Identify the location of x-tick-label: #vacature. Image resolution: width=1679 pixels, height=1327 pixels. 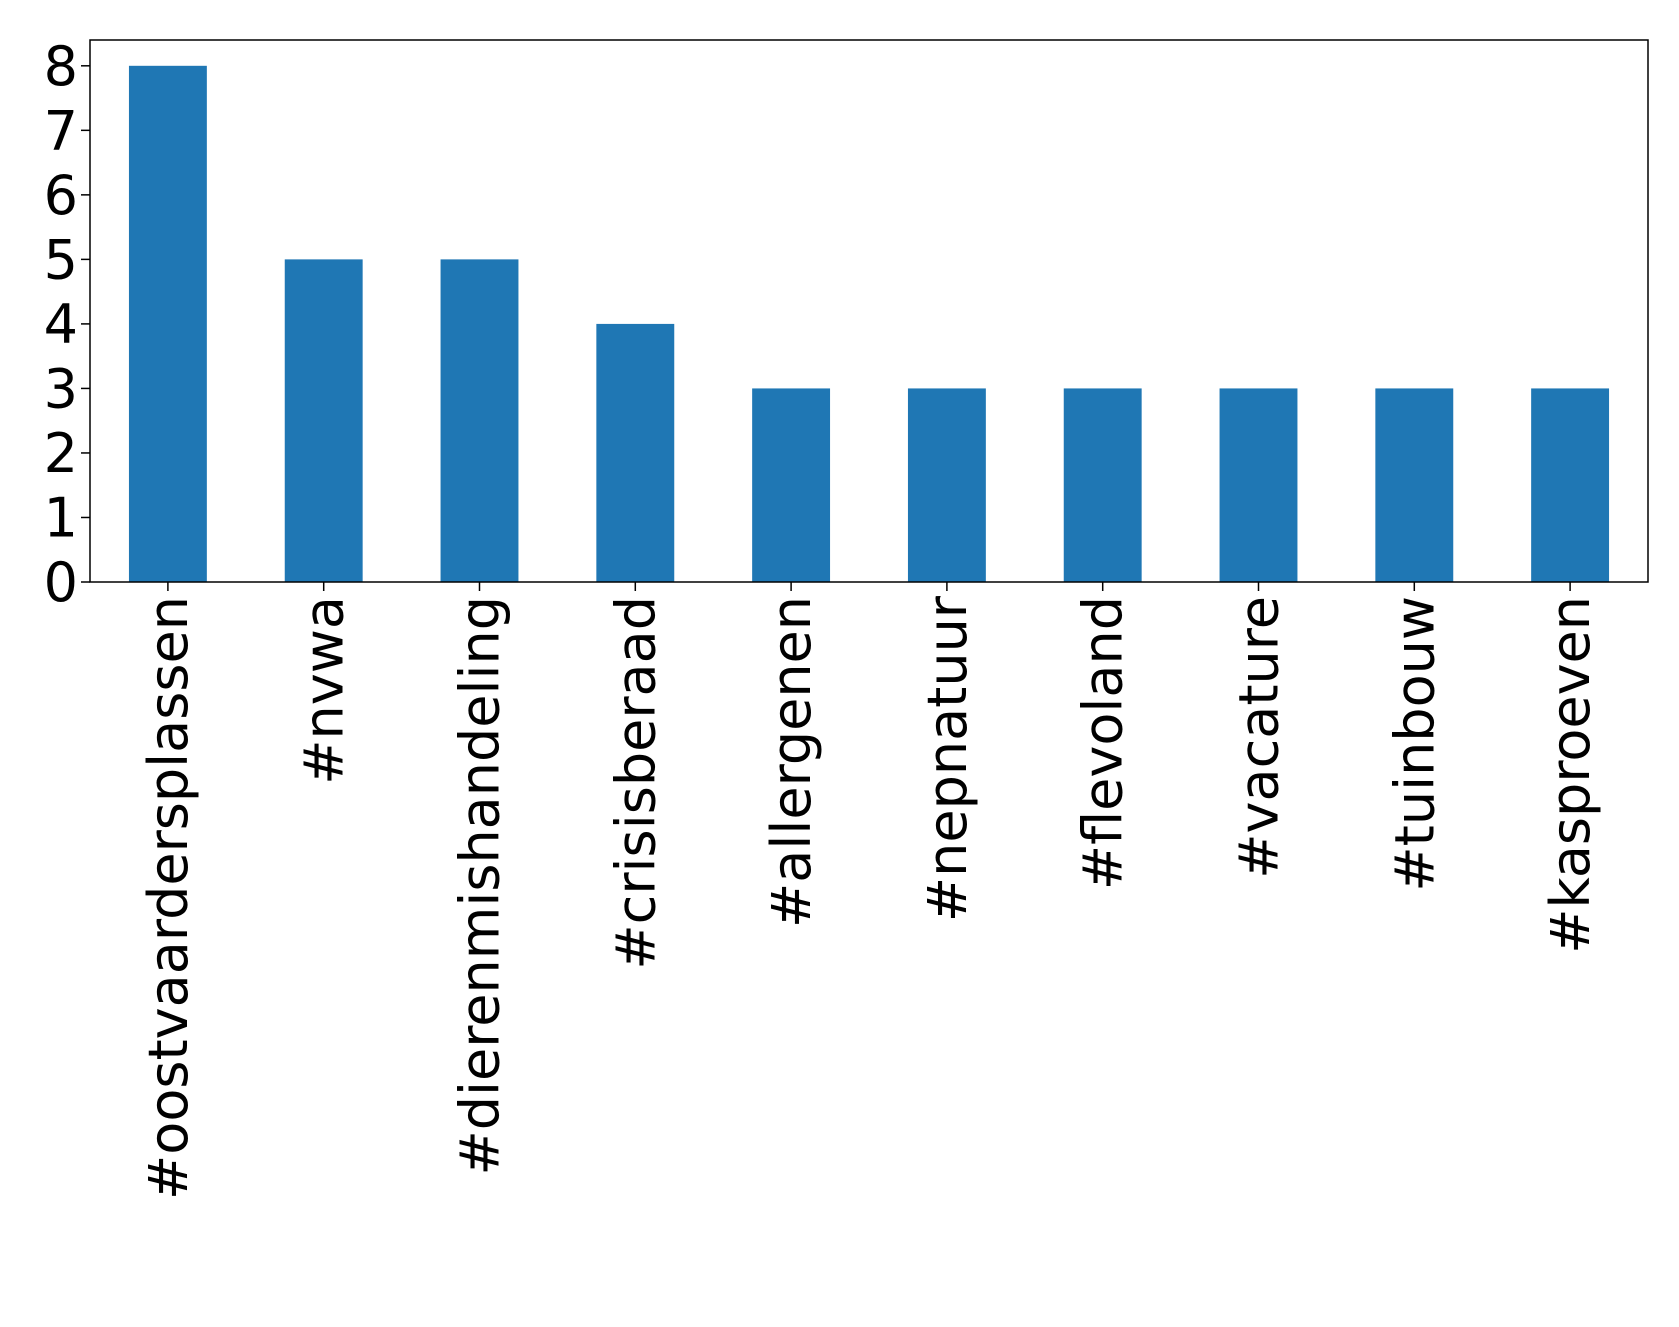
(1259, 737).